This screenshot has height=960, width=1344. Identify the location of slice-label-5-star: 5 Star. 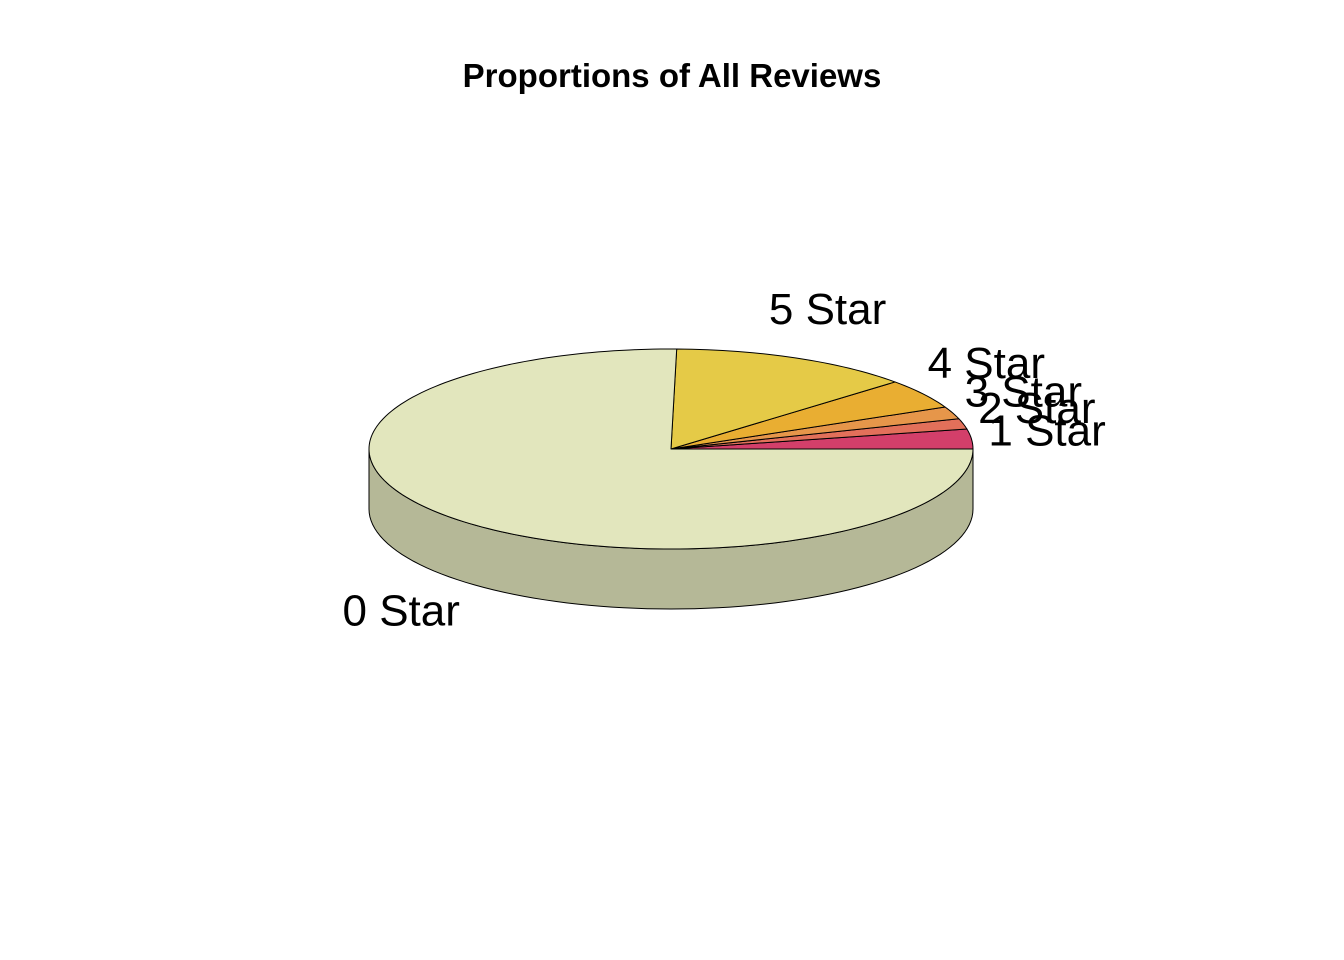
(827, 309).